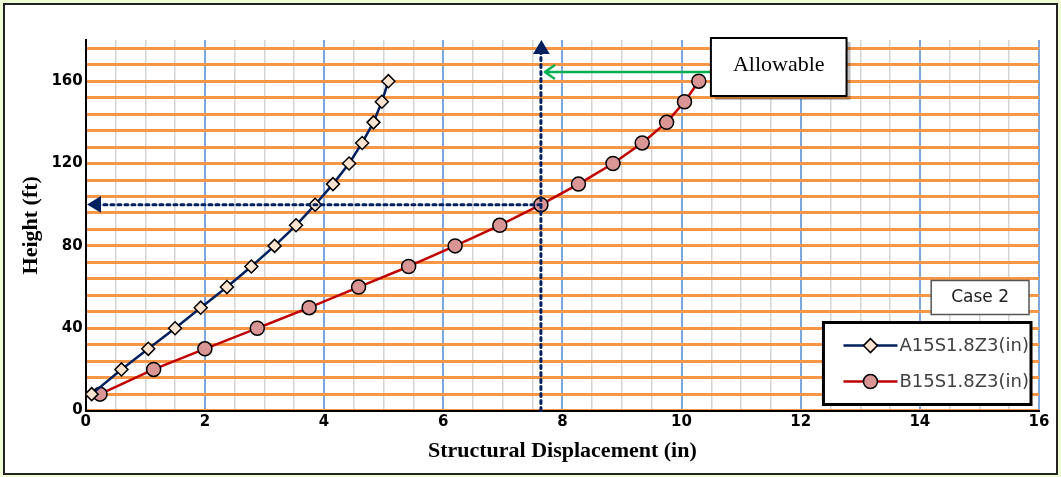 This screenshot has width=1061, height=477. I want to click on x-tick-label: 6, so click(443, 421).